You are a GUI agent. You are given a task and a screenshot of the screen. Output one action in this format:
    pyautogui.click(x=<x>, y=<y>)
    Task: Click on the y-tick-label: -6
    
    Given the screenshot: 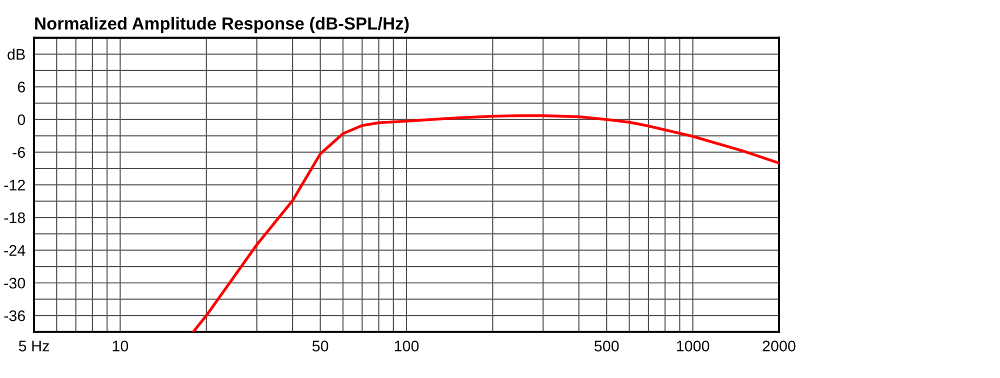 What is the action you would take?
    pyautogui.click(x=18, y=152)
    